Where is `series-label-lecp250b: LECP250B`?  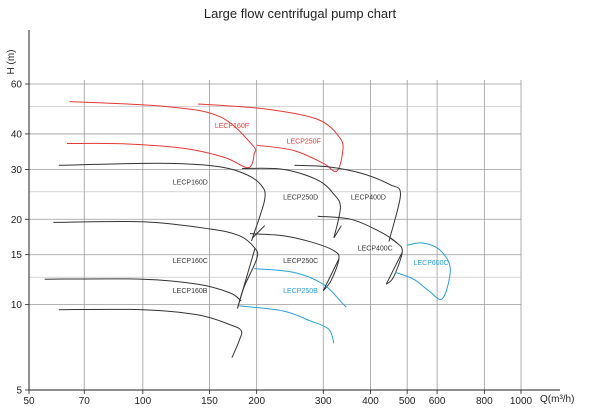 series-label-lecp250b: LECP250B is located at coordinates (300, 291).